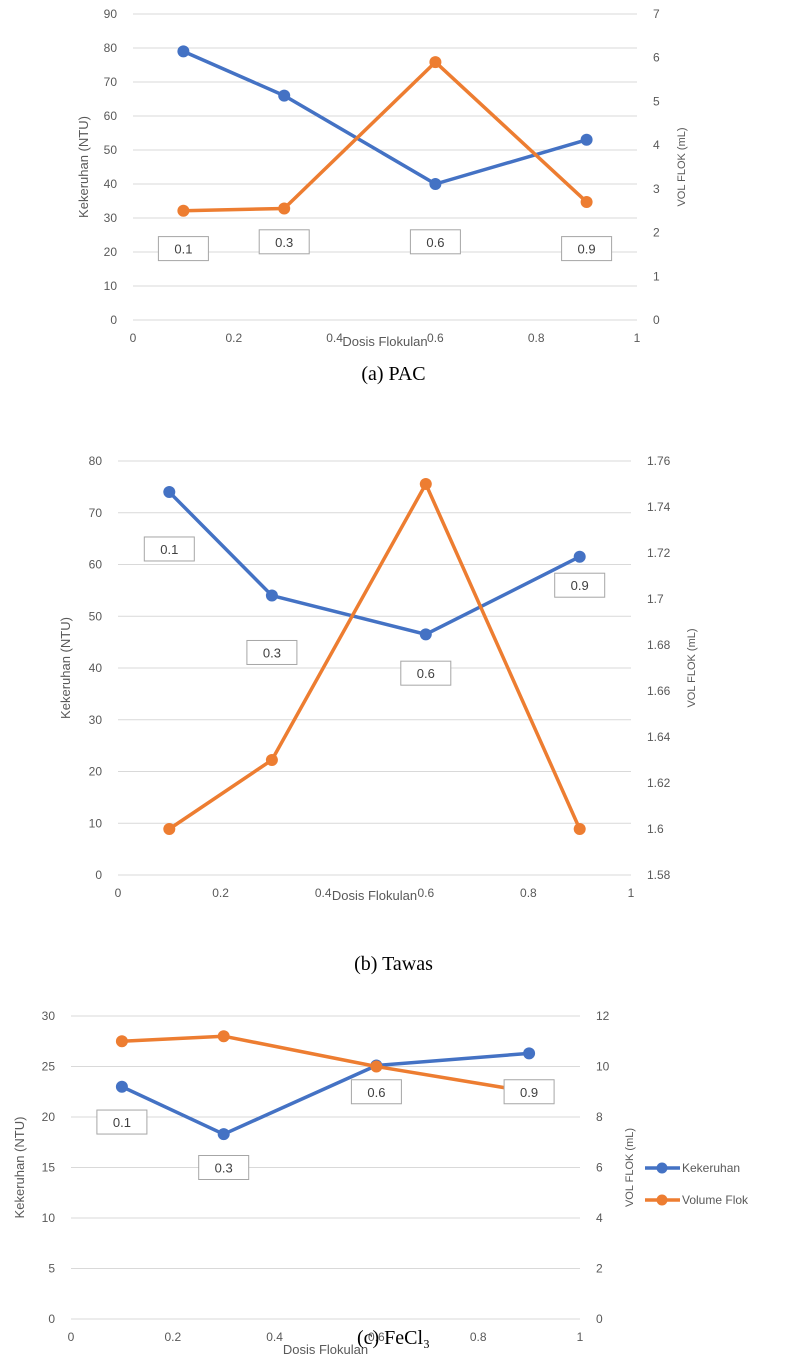  I want to click on y-tick-label: 40, so click(111, 184).